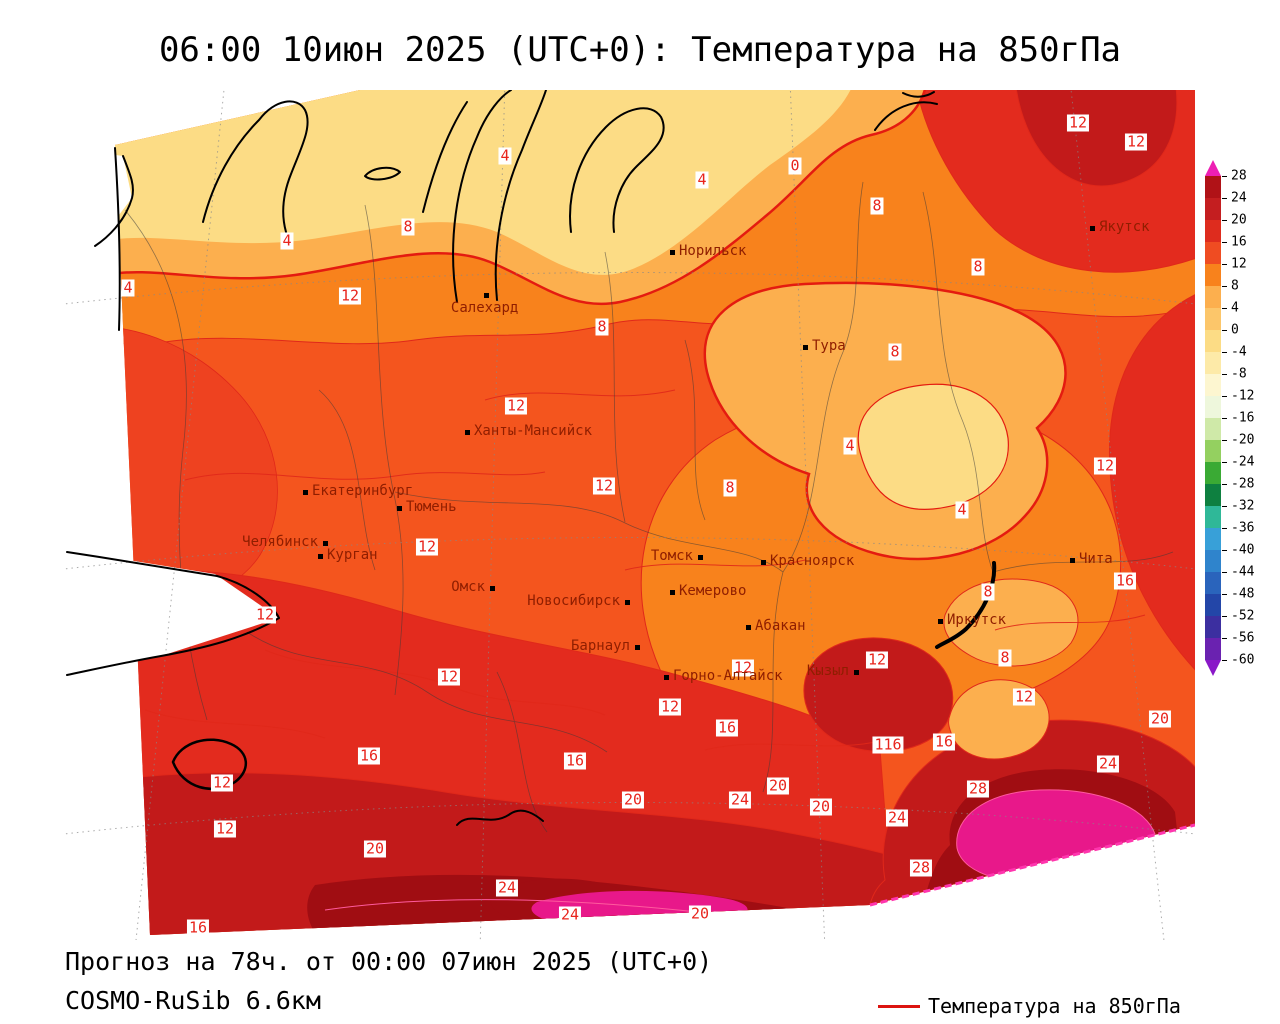 Image resolution: width=1280 pixels, height=1024 pixels. What do you see at coordinates (1239, 220) in the screenshot?
I see `colorbar-tick-label: 20` at bounding box center [1239, 220].